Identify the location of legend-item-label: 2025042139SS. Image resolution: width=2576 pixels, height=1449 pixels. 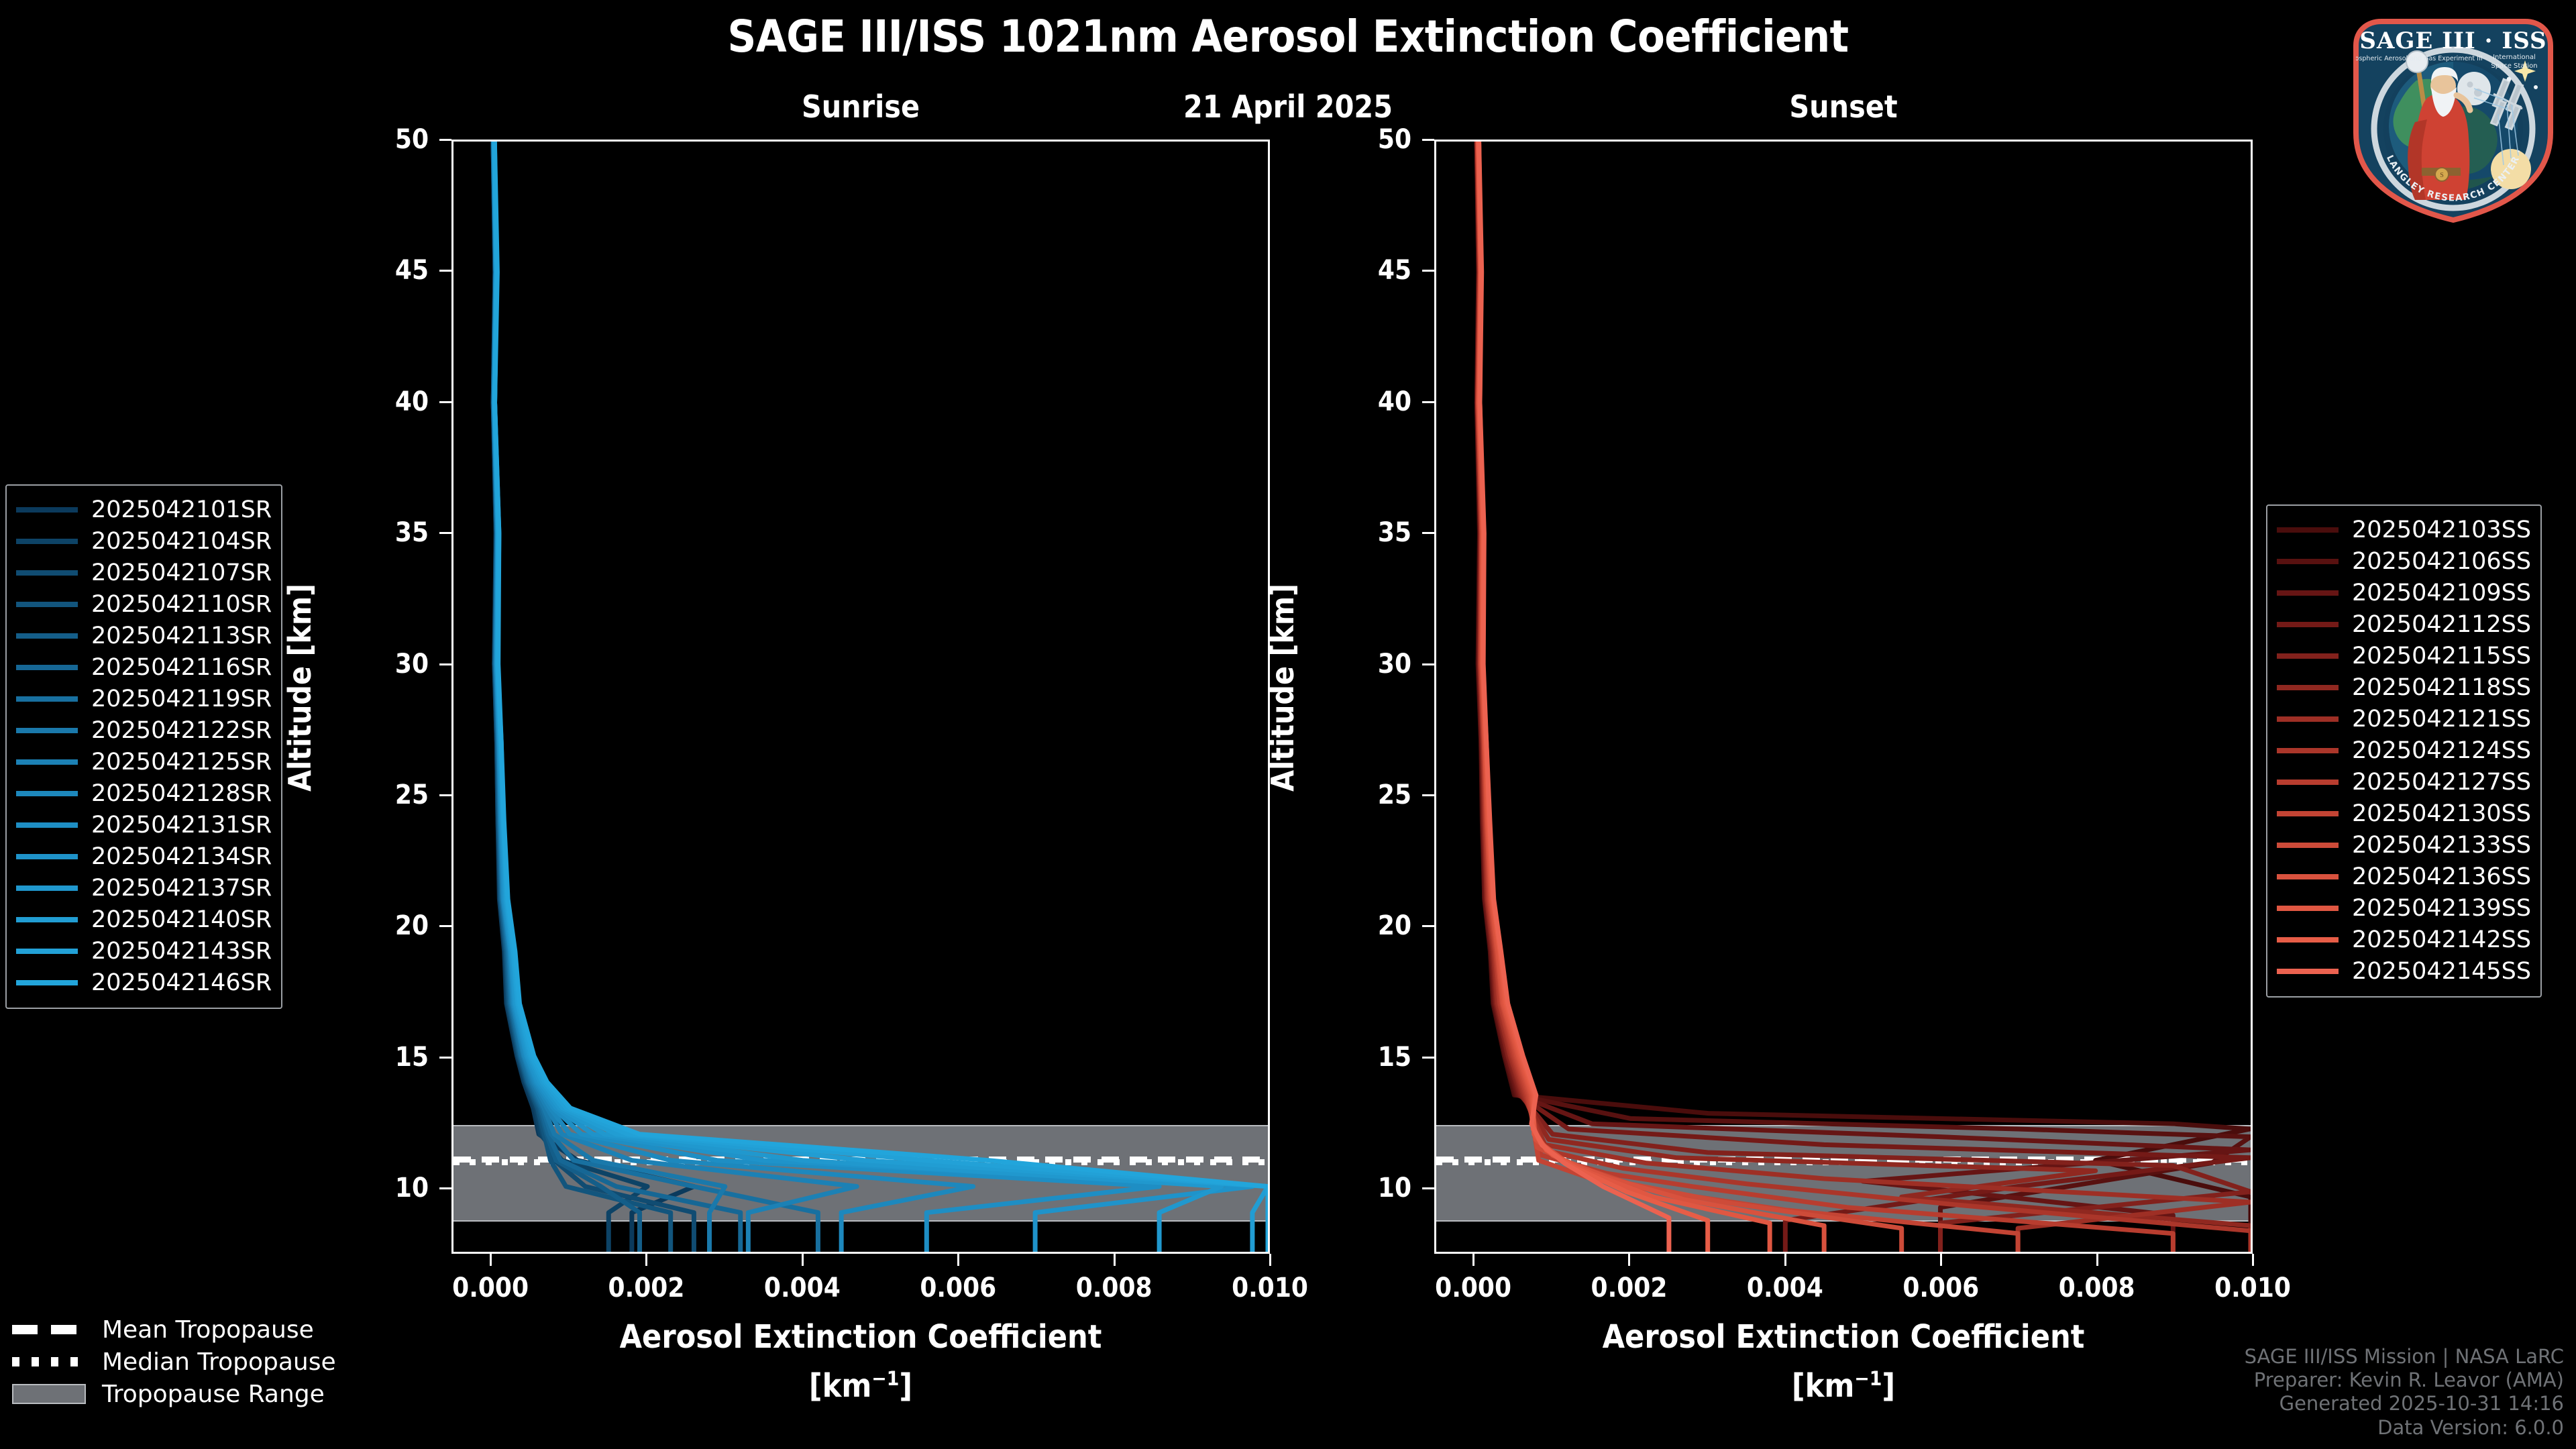
(2442, 908).